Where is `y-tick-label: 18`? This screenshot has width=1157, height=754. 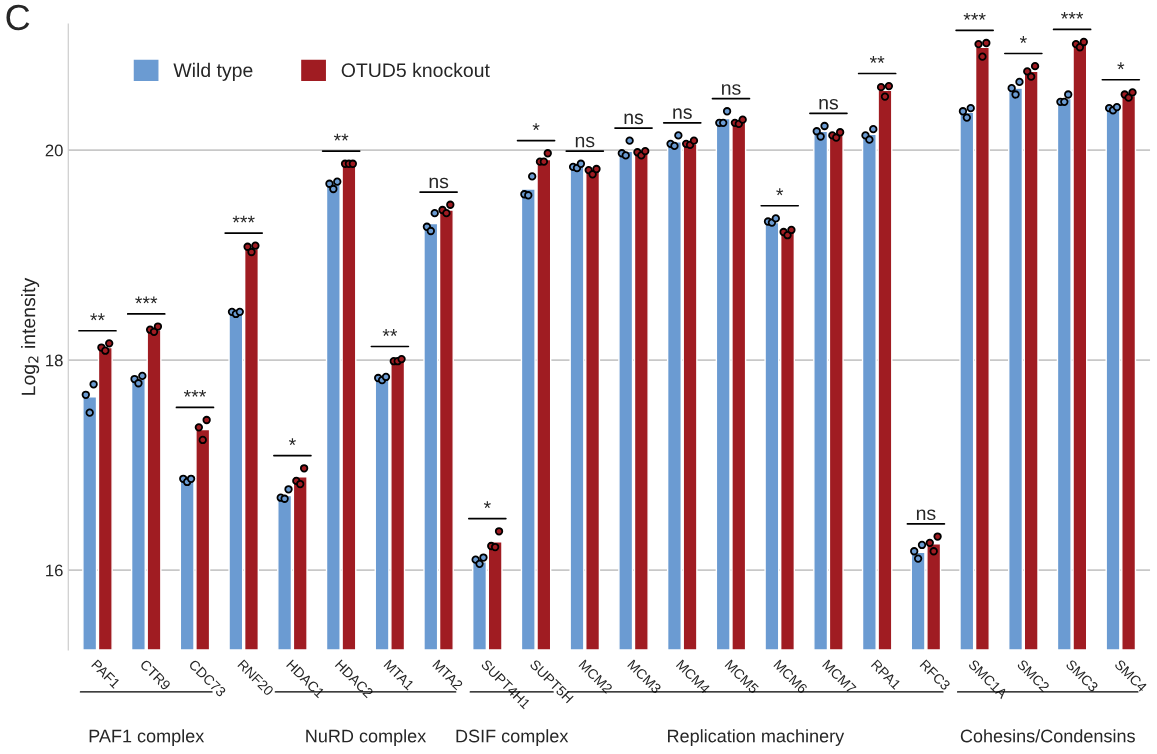
y-tick-label: 18 is located at coordinates (54, 360).